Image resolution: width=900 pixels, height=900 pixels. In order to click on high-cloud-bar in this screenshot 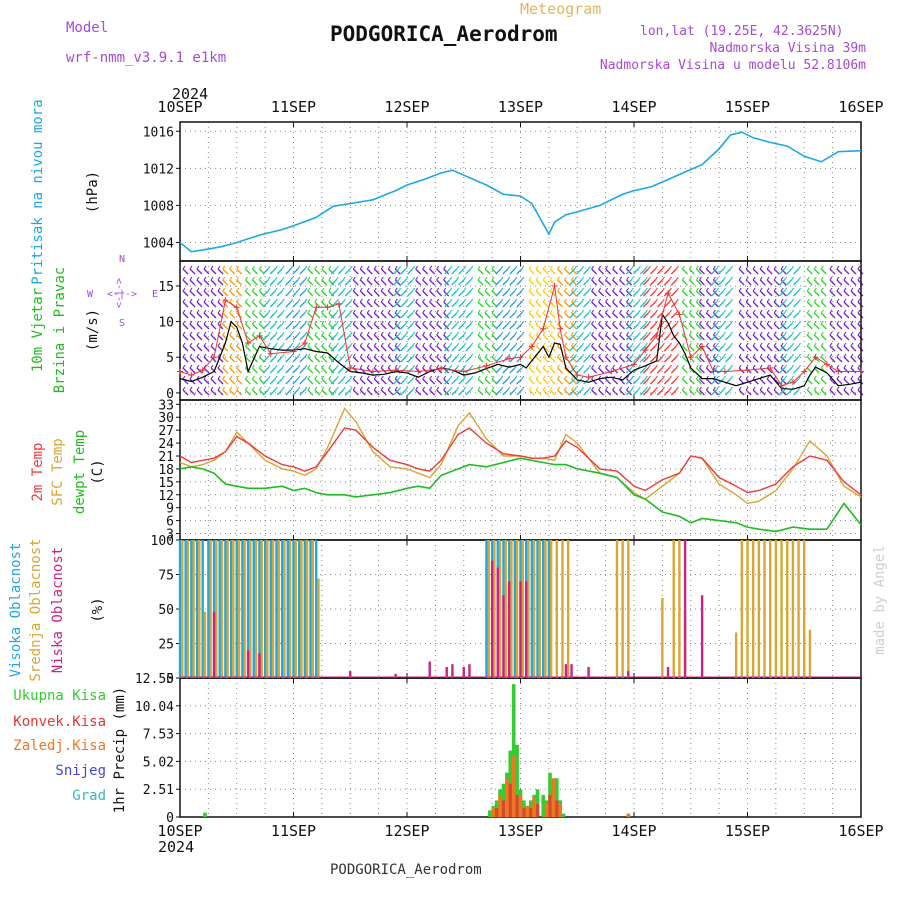, I will do `click(316, 609)`.